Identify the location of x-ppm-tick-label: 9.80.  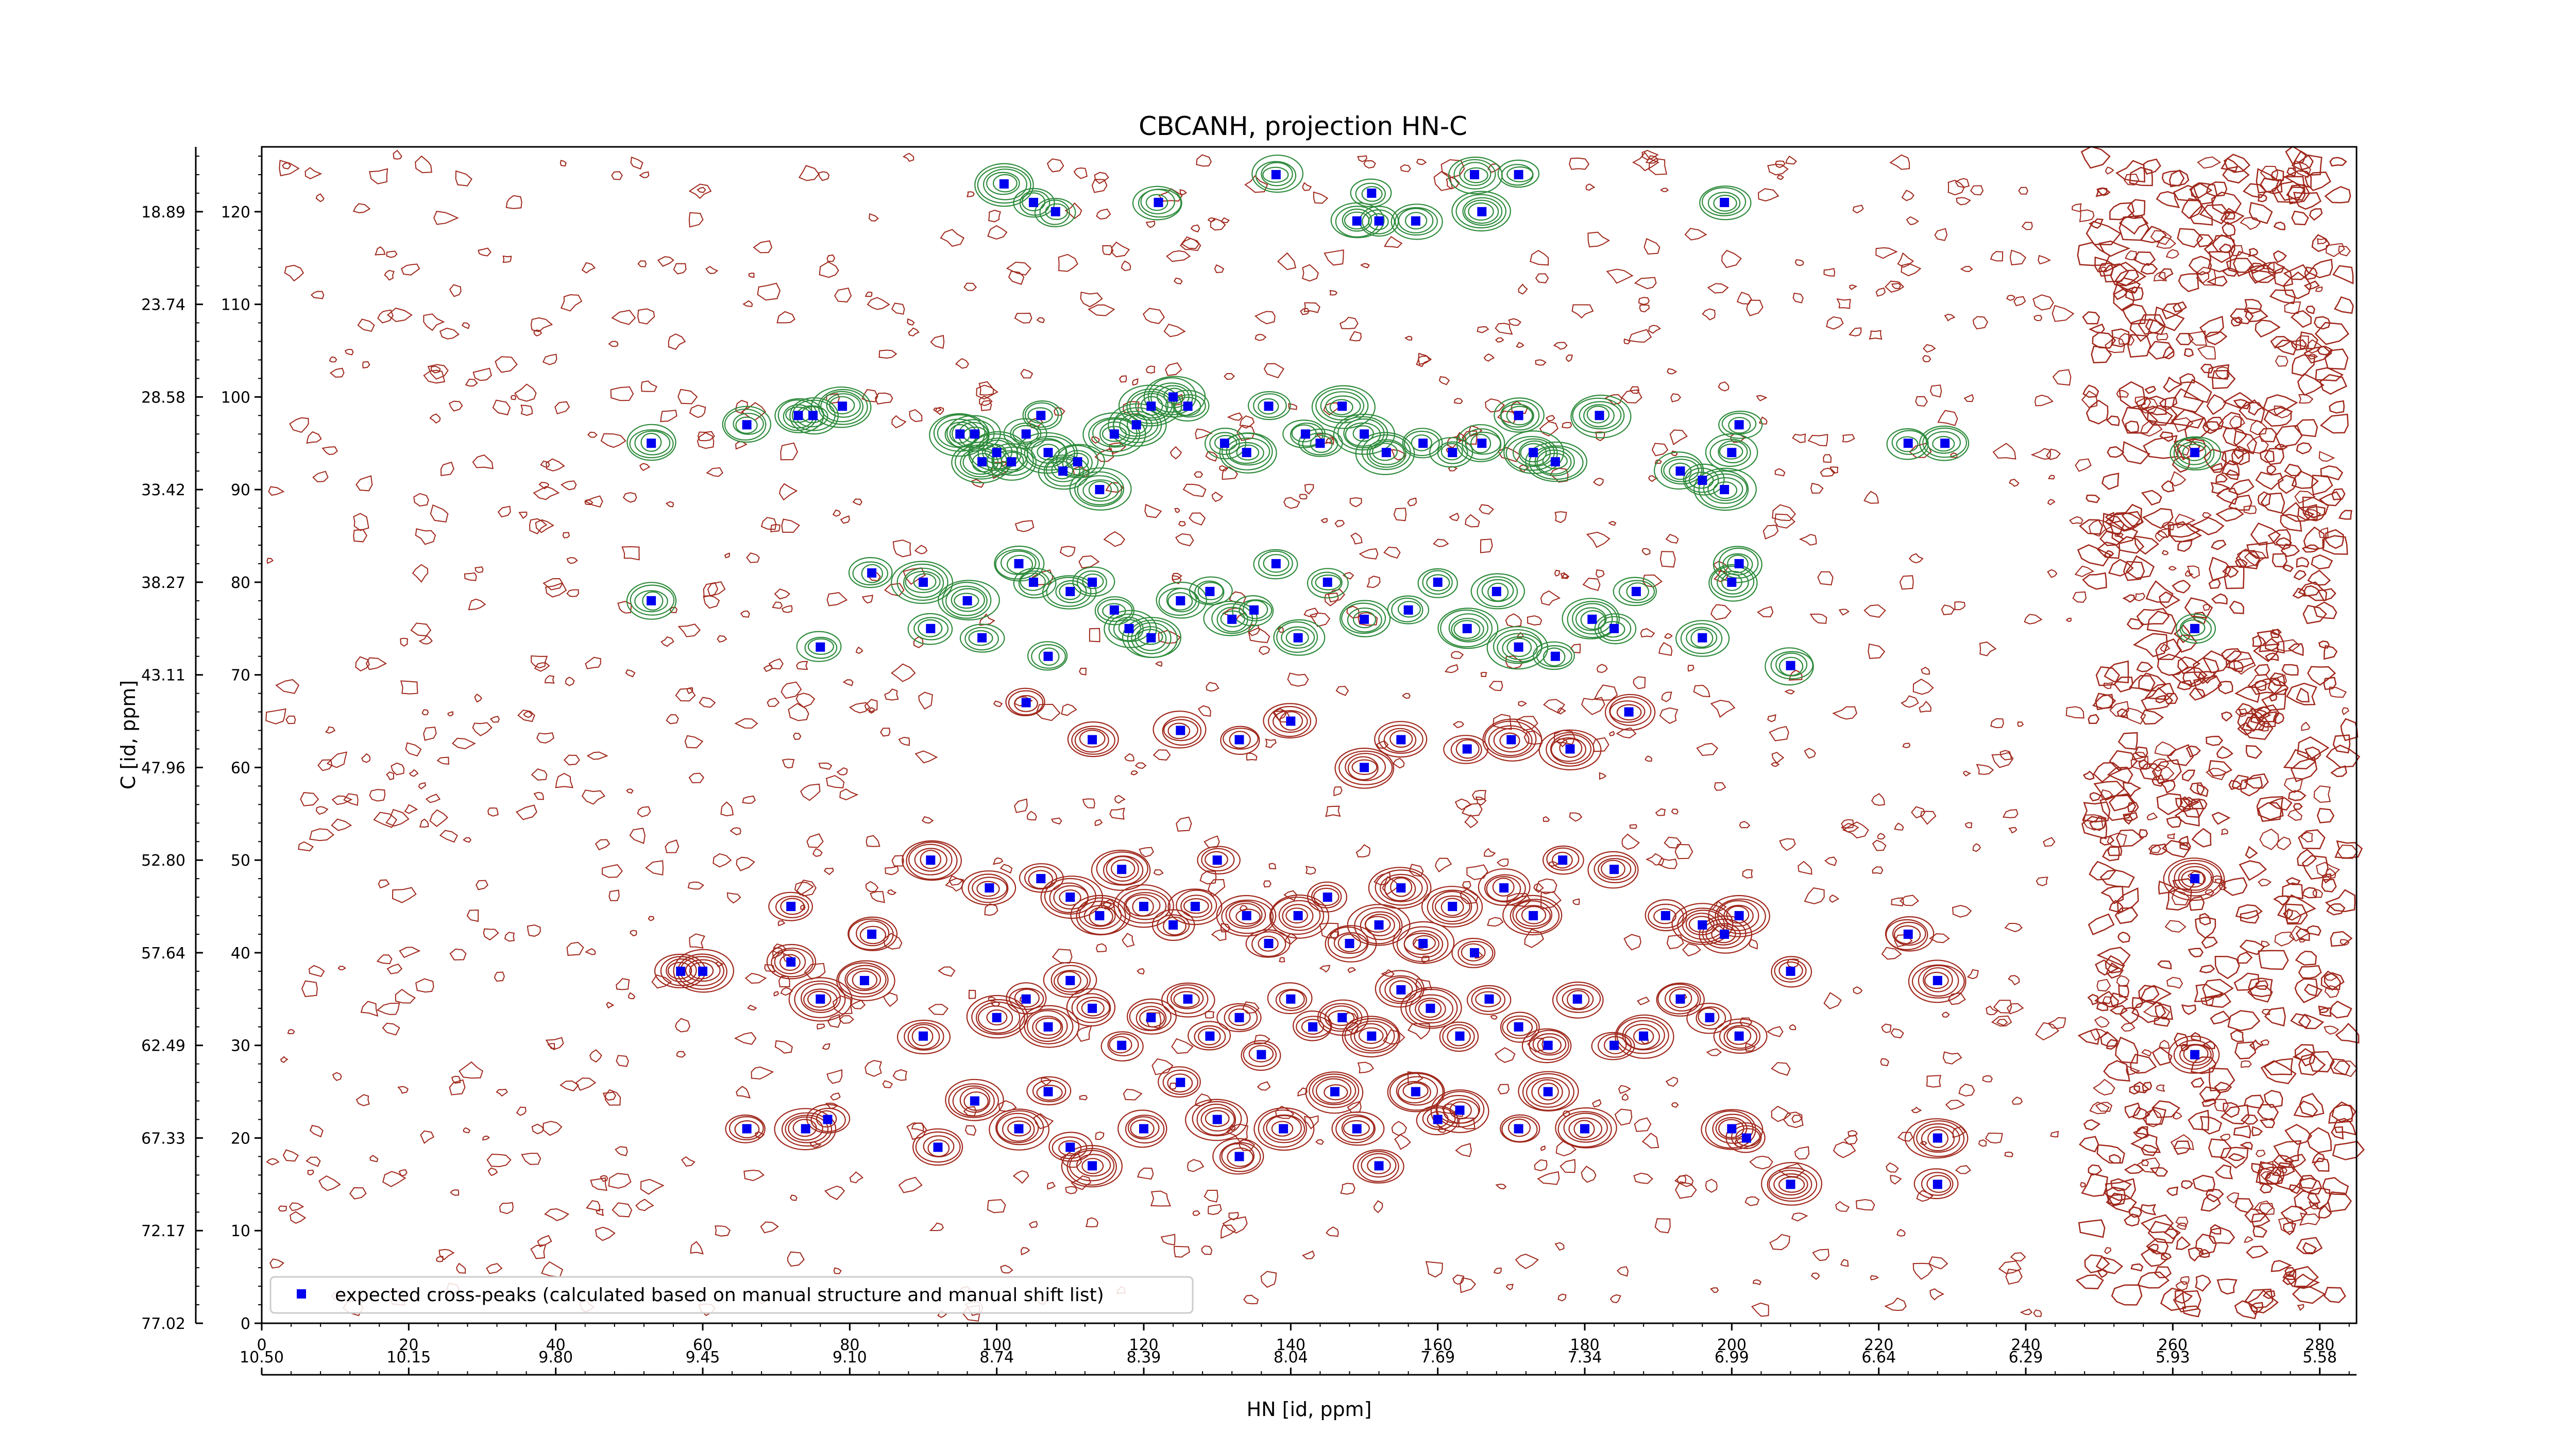
(555, 1358).